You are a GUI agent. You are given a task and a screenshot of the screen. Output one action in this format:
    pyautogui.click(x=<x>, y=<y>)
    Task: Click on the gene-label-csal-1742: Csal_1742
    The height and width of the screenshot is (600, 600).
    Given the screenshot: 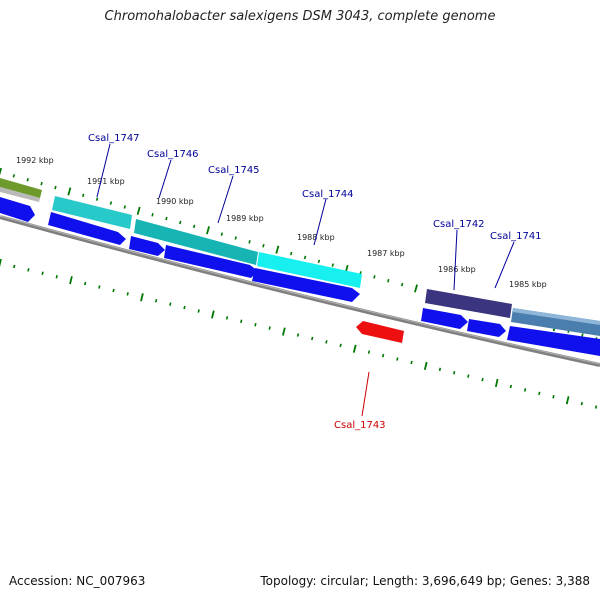 What is the action you would take?
    pyautogui.click(x=459, y=224)
    